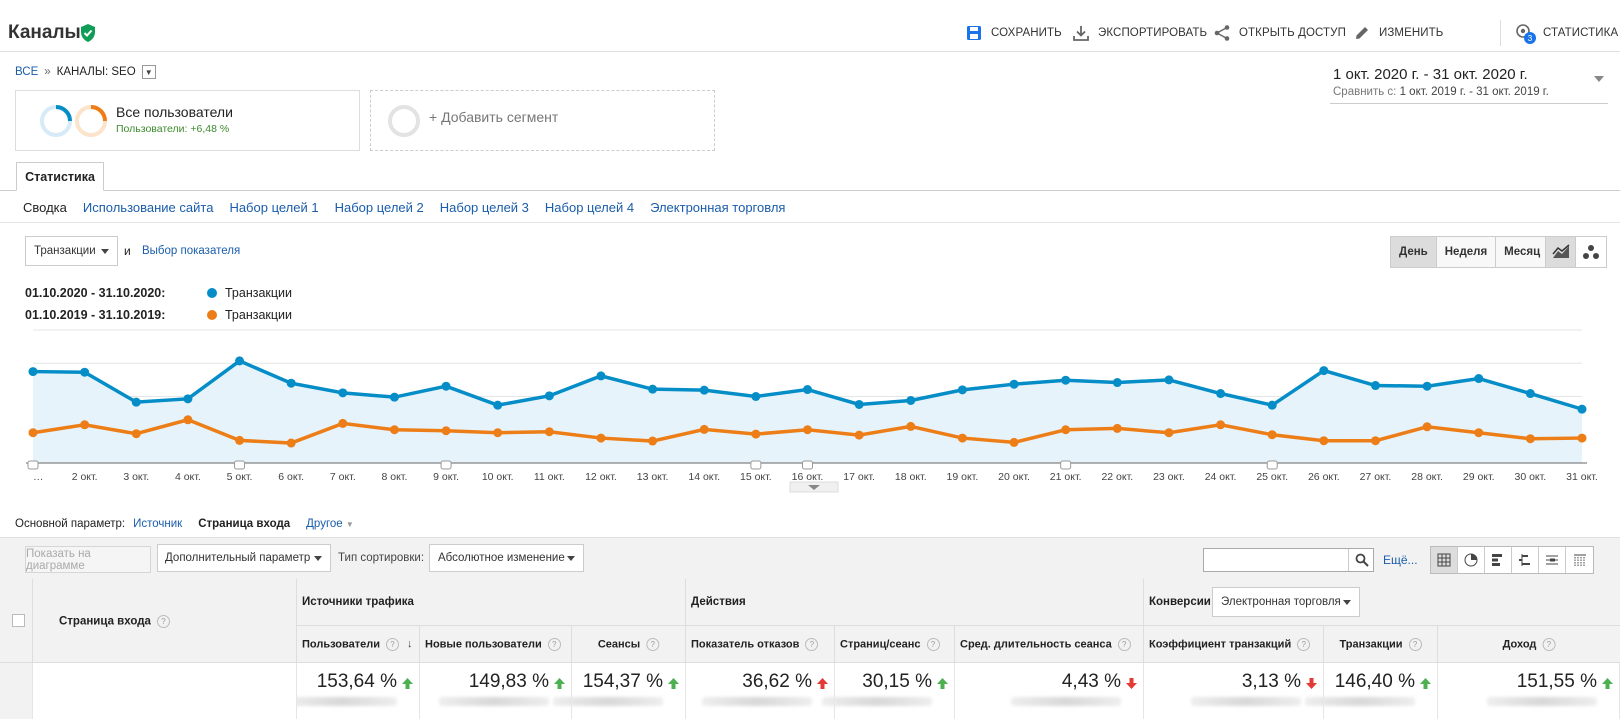 The width and height of the screenshot is (1620, 719). What do you see at coordinates (808, 477) in the screenshot?
I see `x-tick-label: 16 окт.` at bounding box center [808, 477].